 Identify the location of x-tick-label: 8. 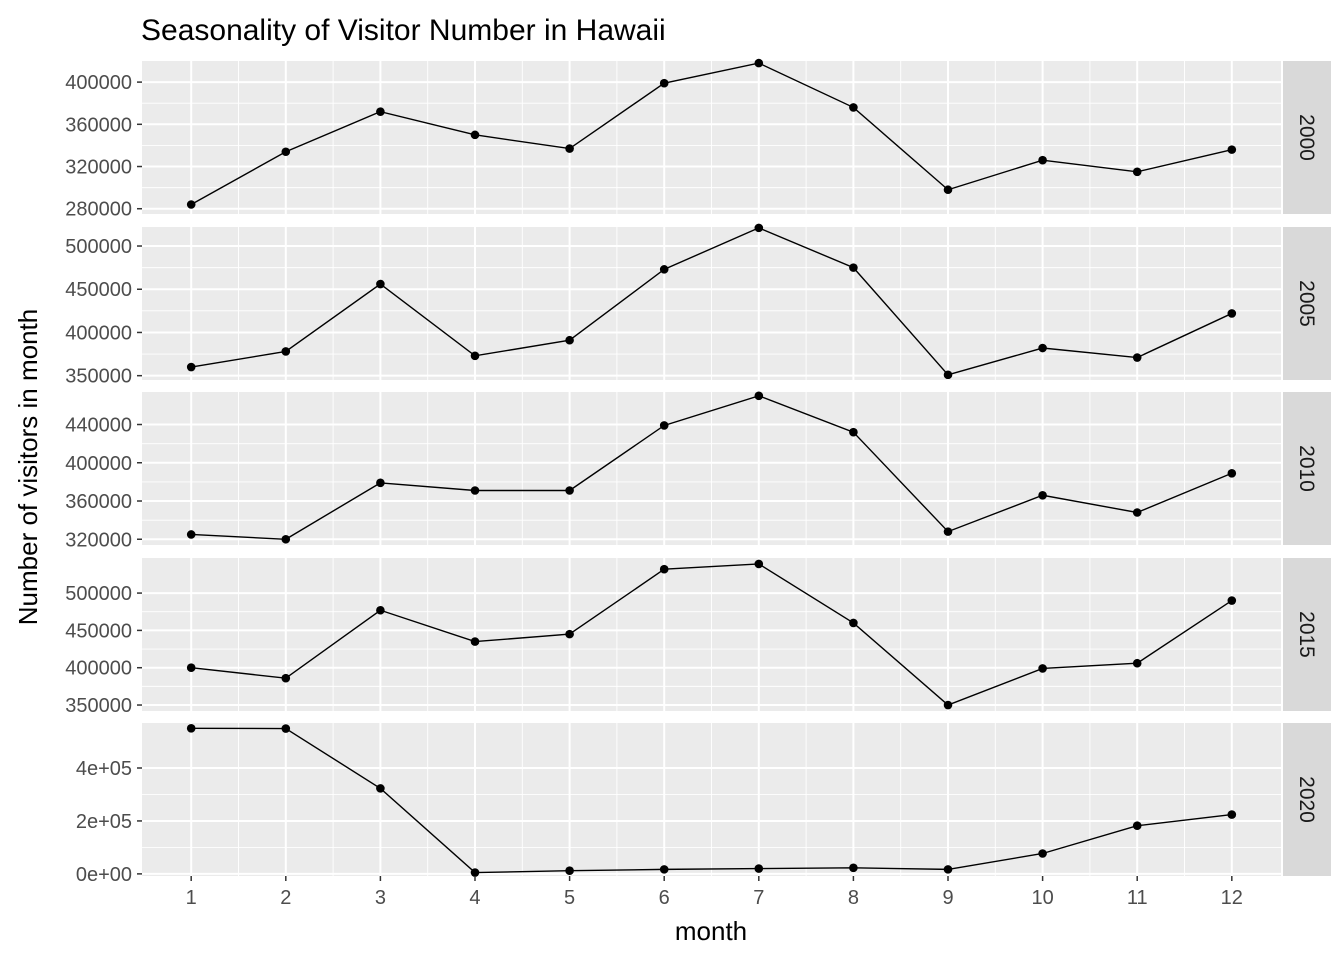
(853, 898).